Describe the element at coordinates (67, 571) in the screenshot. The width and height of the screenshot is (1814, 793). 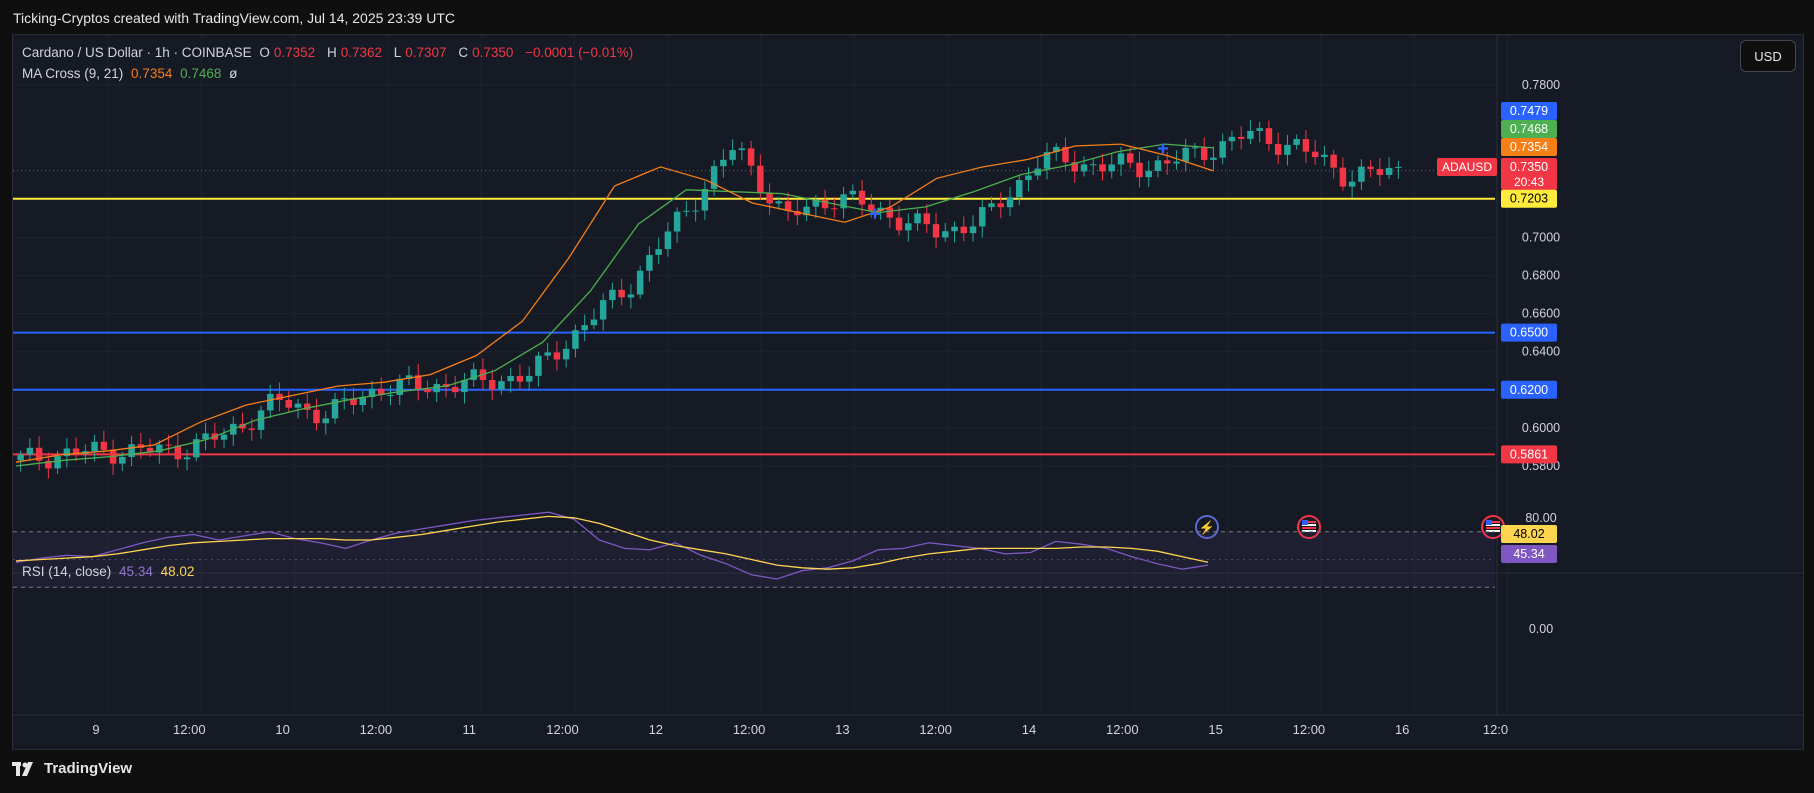
I see `rsi-label: RSI (14, close)` at that location.